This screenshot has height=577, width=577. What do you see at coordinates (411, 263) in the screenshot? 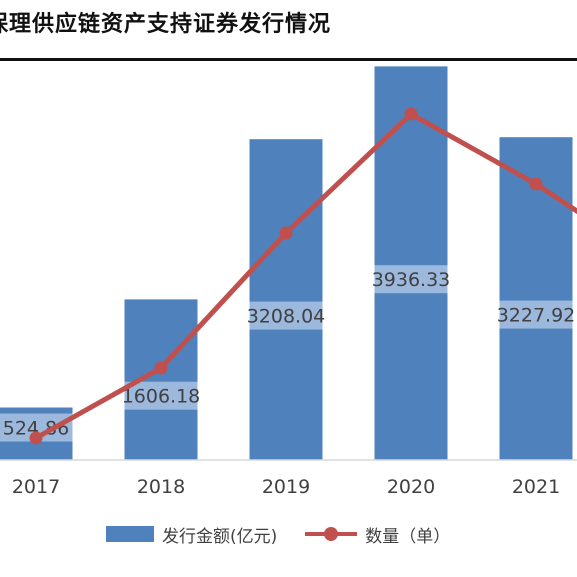
I see `bar-2020` at bounding box center [411, 263].